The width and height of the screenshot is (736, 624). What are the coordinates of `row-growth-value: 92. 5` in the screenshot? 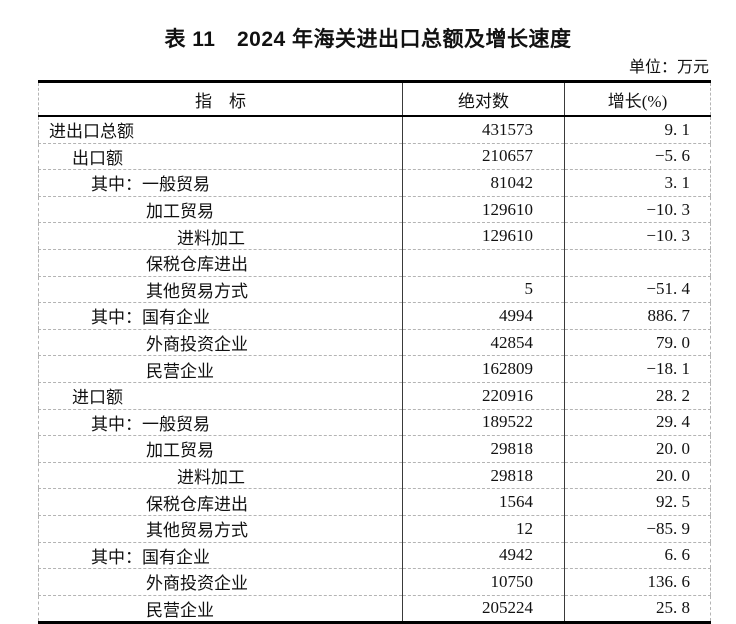 It's located at (637, 502).